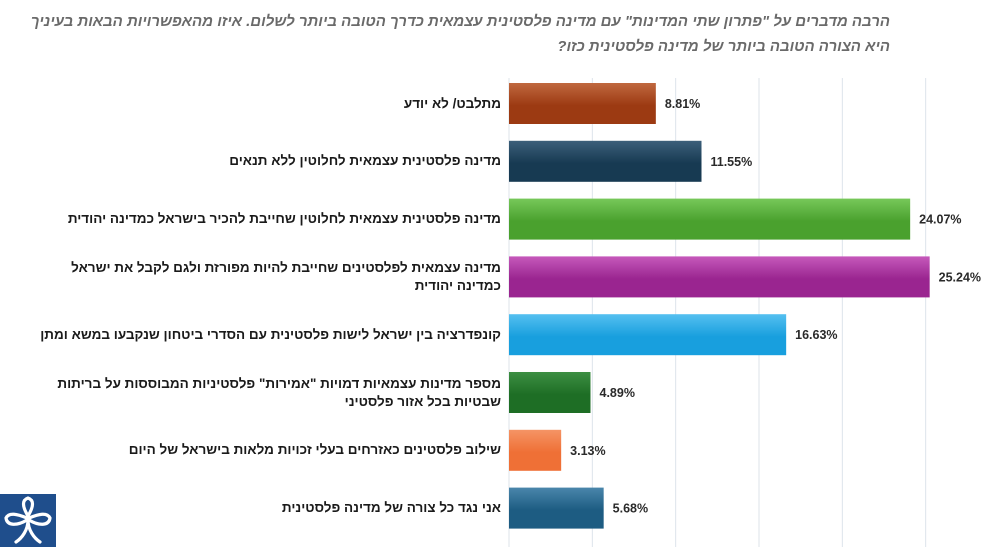 The image size is (1001, 552). Describe the element at coordinates (587, 451) in the screenshot. I see `value-label: 3.13%` at that location.